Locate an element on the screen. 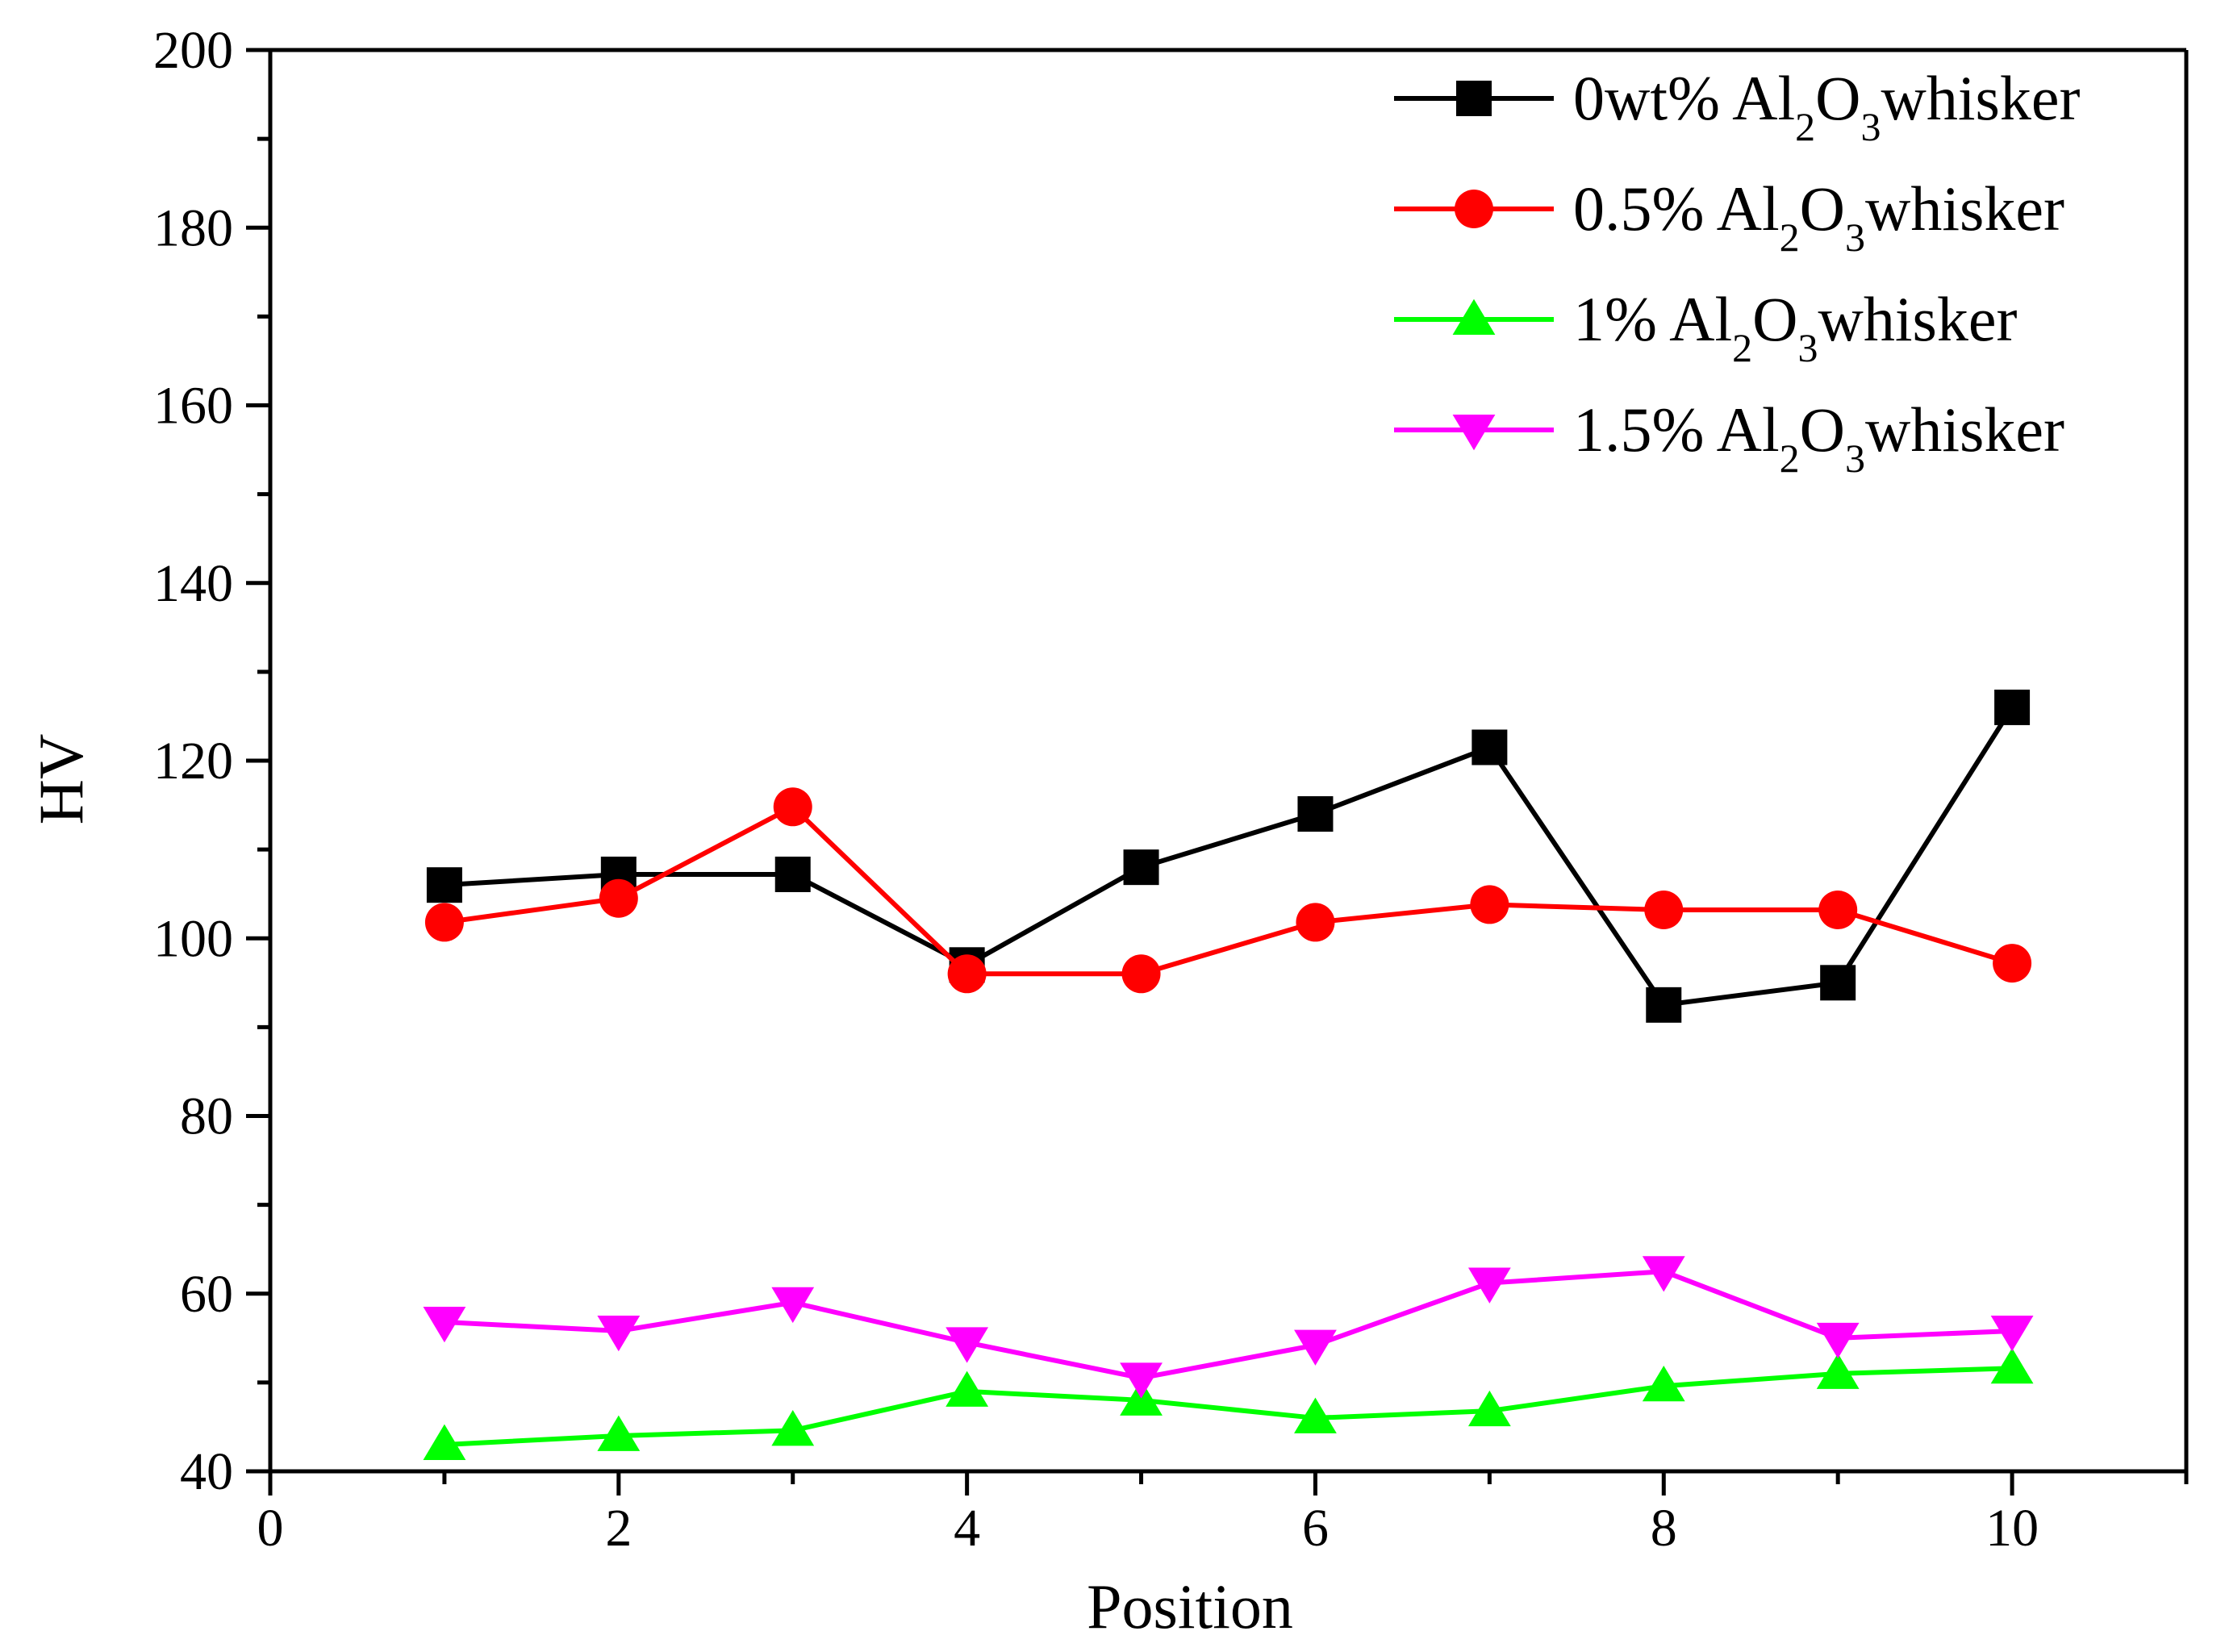 The width and height of the screenshot is (2225, 1652). legend-label: 0.5% Al2O3whisker is located at coordinates (1819, 216).